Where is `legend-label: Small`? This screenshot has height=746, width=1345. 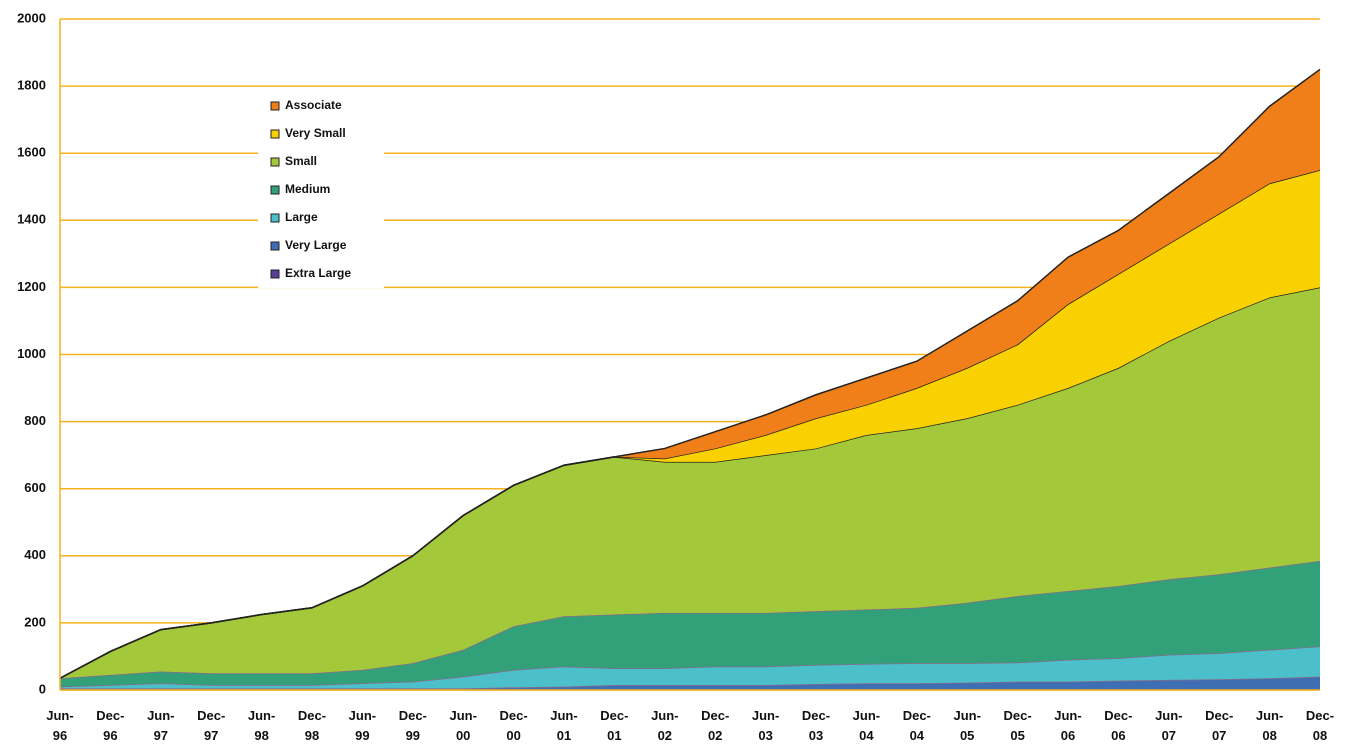 legend-label: Small is located at coordinates (301, 161).